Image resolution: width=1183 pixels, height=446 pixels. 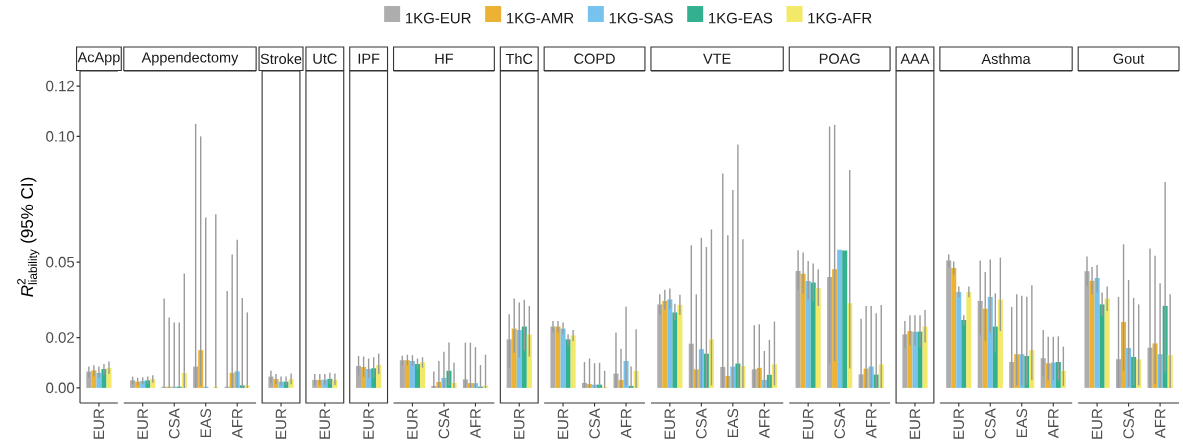 What do you see at coordinates (594, 58) in the screenshot?
I see `chart-title: COPD` at bounding box center [594, 58].